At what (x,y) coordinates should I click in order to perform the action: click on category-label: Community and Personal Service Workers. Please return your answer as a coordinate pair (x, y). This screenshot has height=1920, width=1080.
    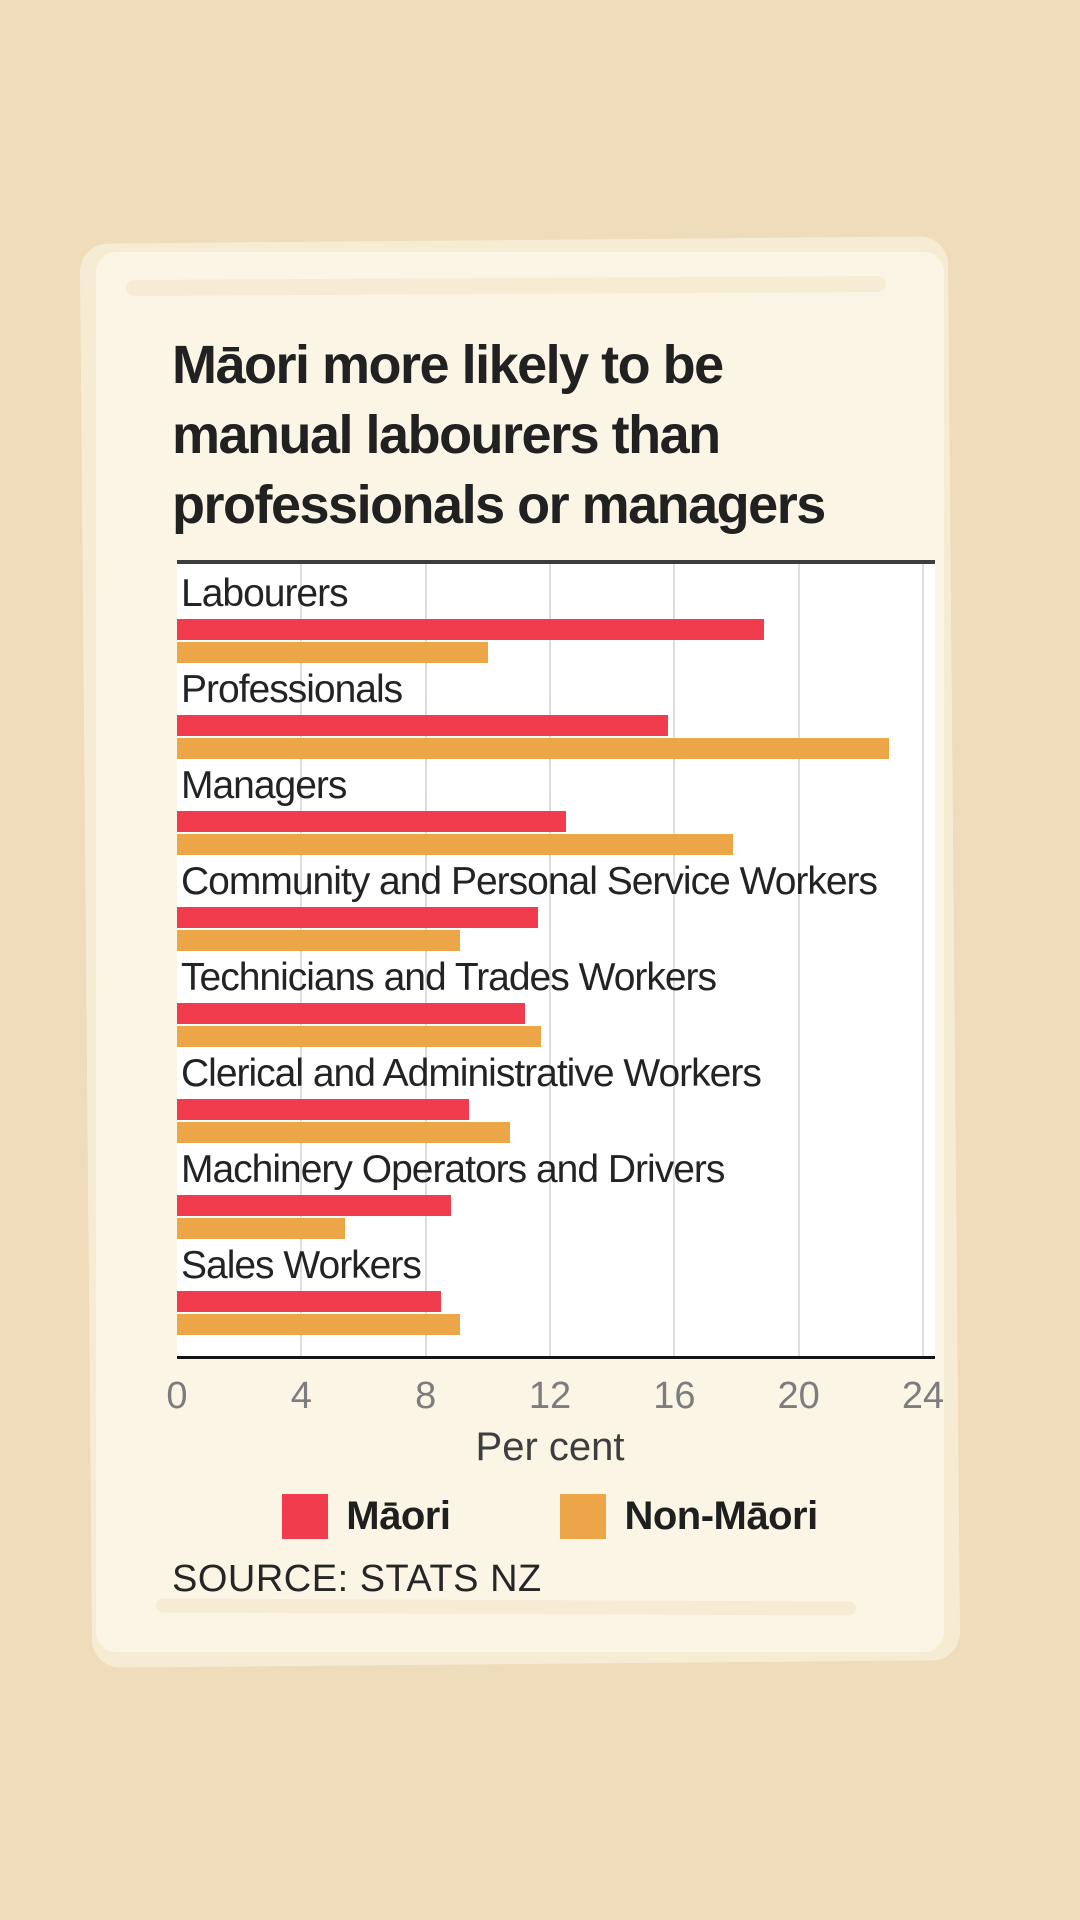
    Looking at the image, I should click on (529, 881).